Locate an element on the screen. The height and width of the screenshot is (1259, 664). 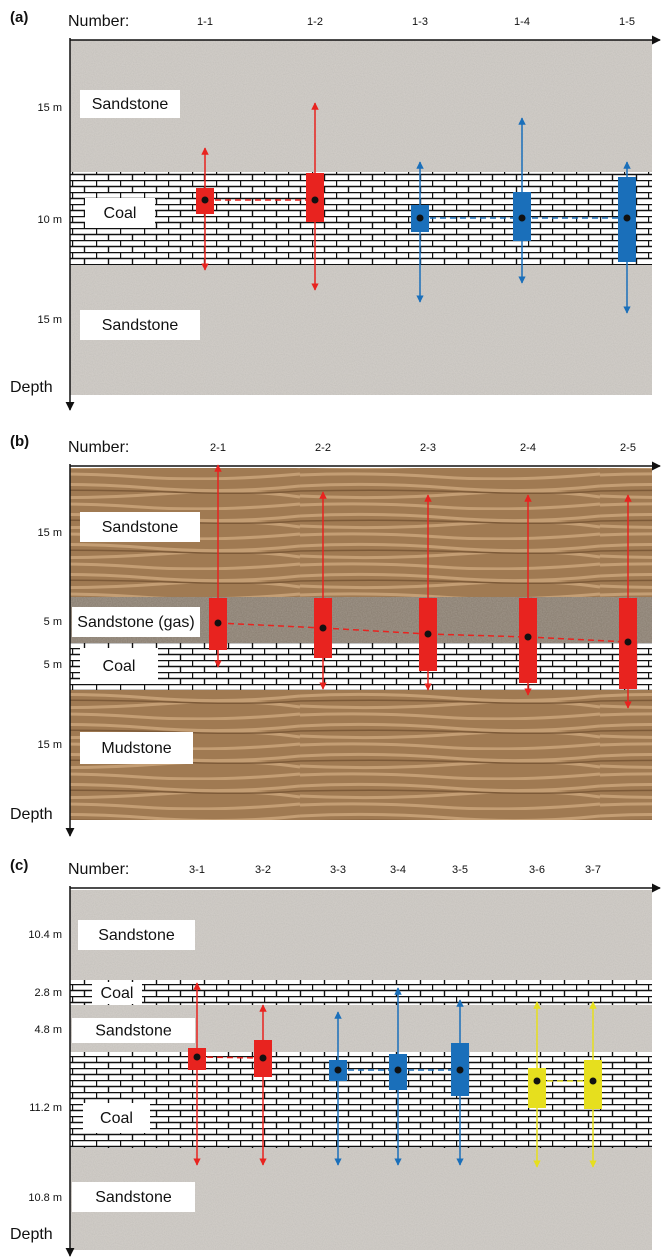
panel-label: (b) is located at coordinates (19, 441).